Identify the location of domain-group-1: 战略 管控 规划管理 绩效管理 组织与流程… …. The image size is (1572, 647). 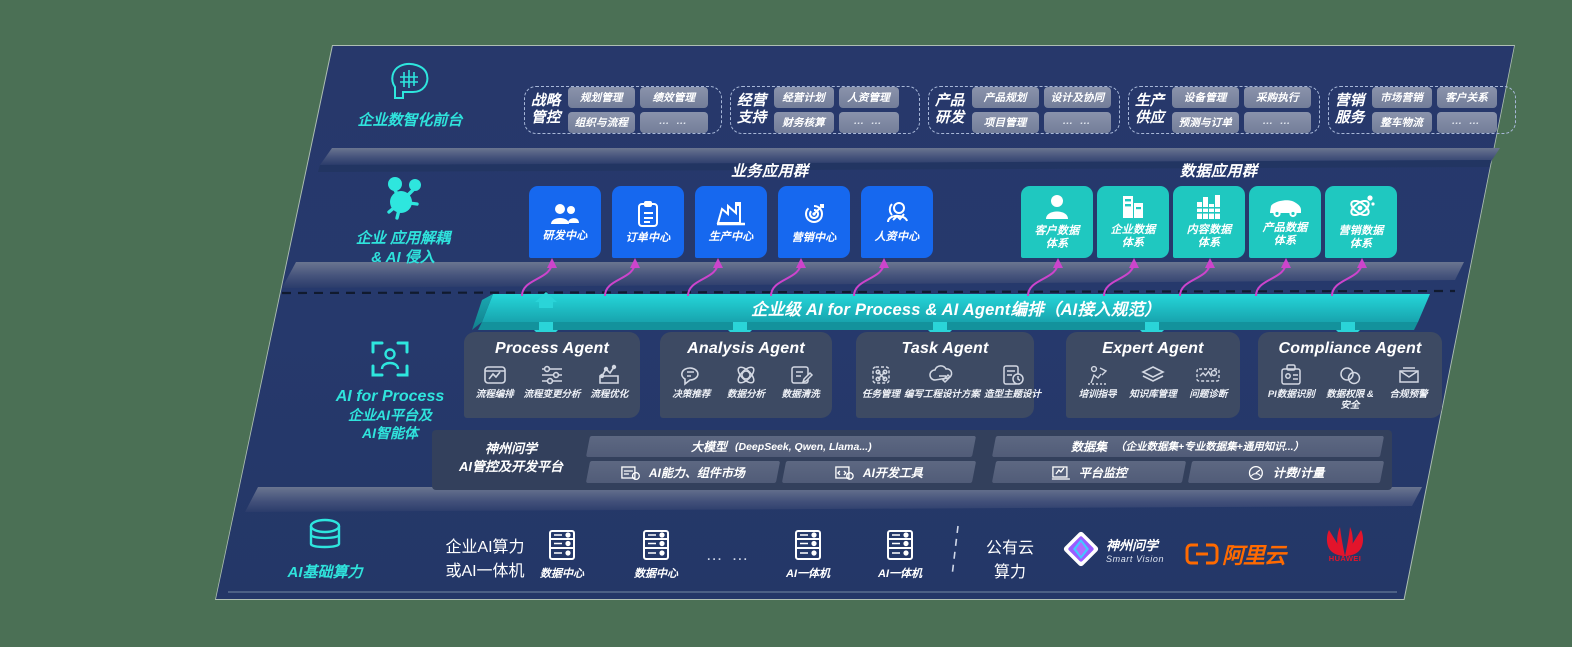
(623, 110).